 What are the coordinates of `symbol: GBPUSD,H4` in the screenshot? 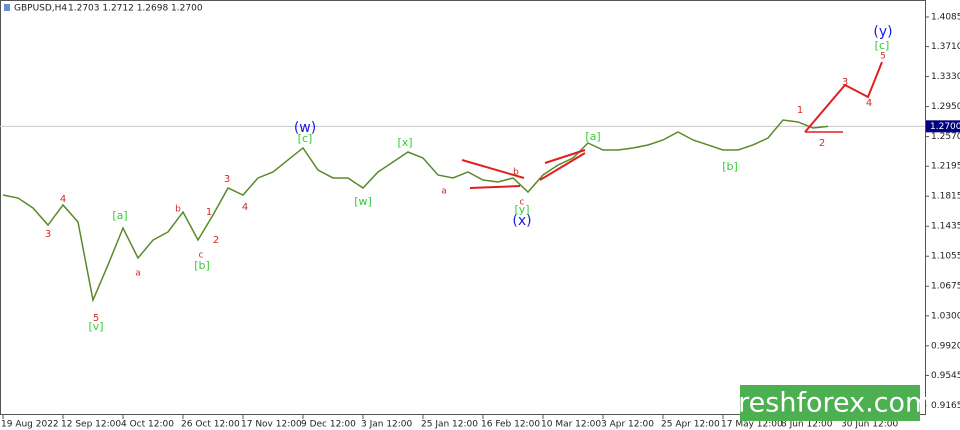 It's located at (40, 9).